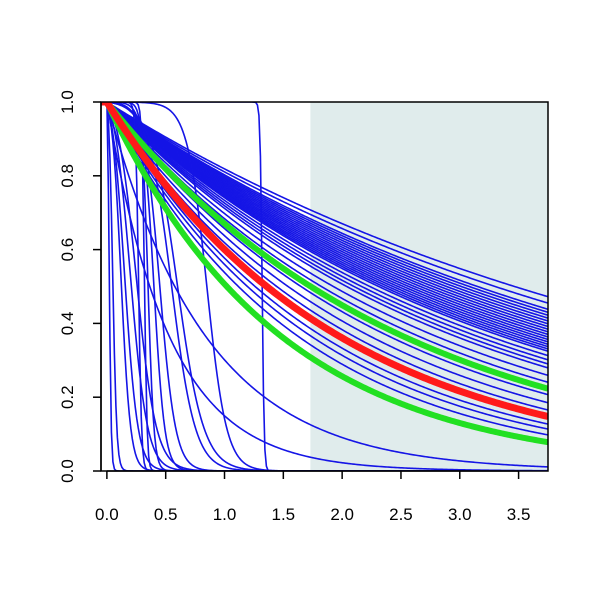  Describe the element at coordinates (166, 514) in the screenshot. I see `x-tick-label: 0.5` at that location.